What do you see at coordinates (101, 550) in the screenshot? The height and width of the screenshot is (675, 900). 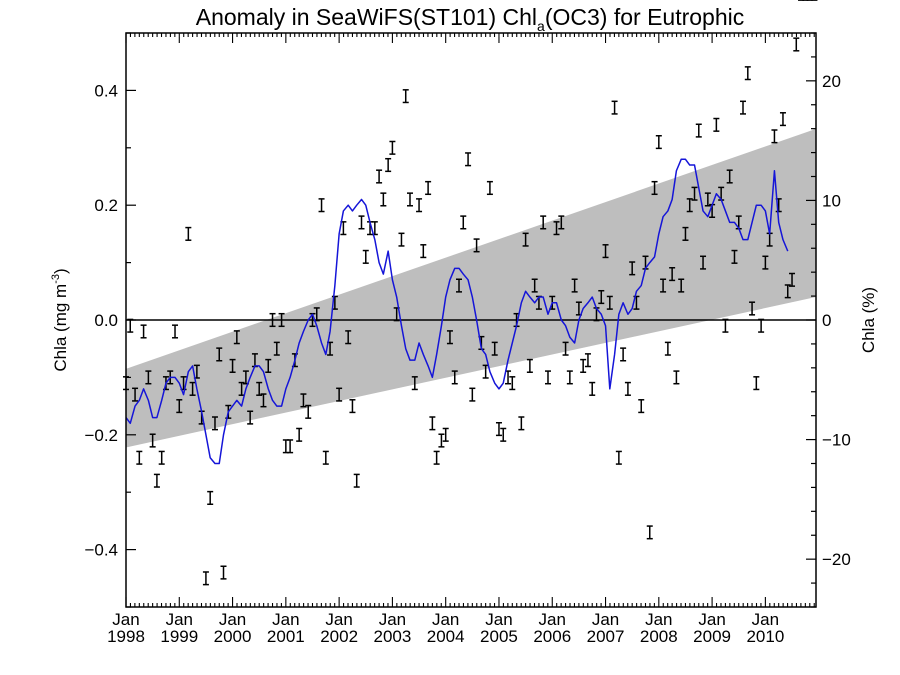 I see `left-axis-tick-label: −0.4` at bounding box center [101, 550].